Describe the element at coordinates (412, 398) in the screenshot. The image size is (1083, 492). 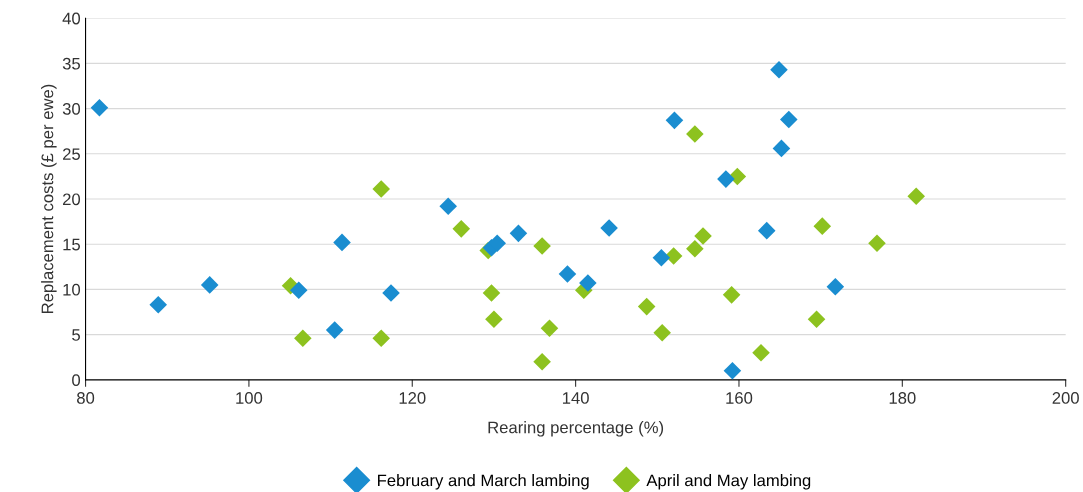
I see `x-tick-label: 120` at that location.